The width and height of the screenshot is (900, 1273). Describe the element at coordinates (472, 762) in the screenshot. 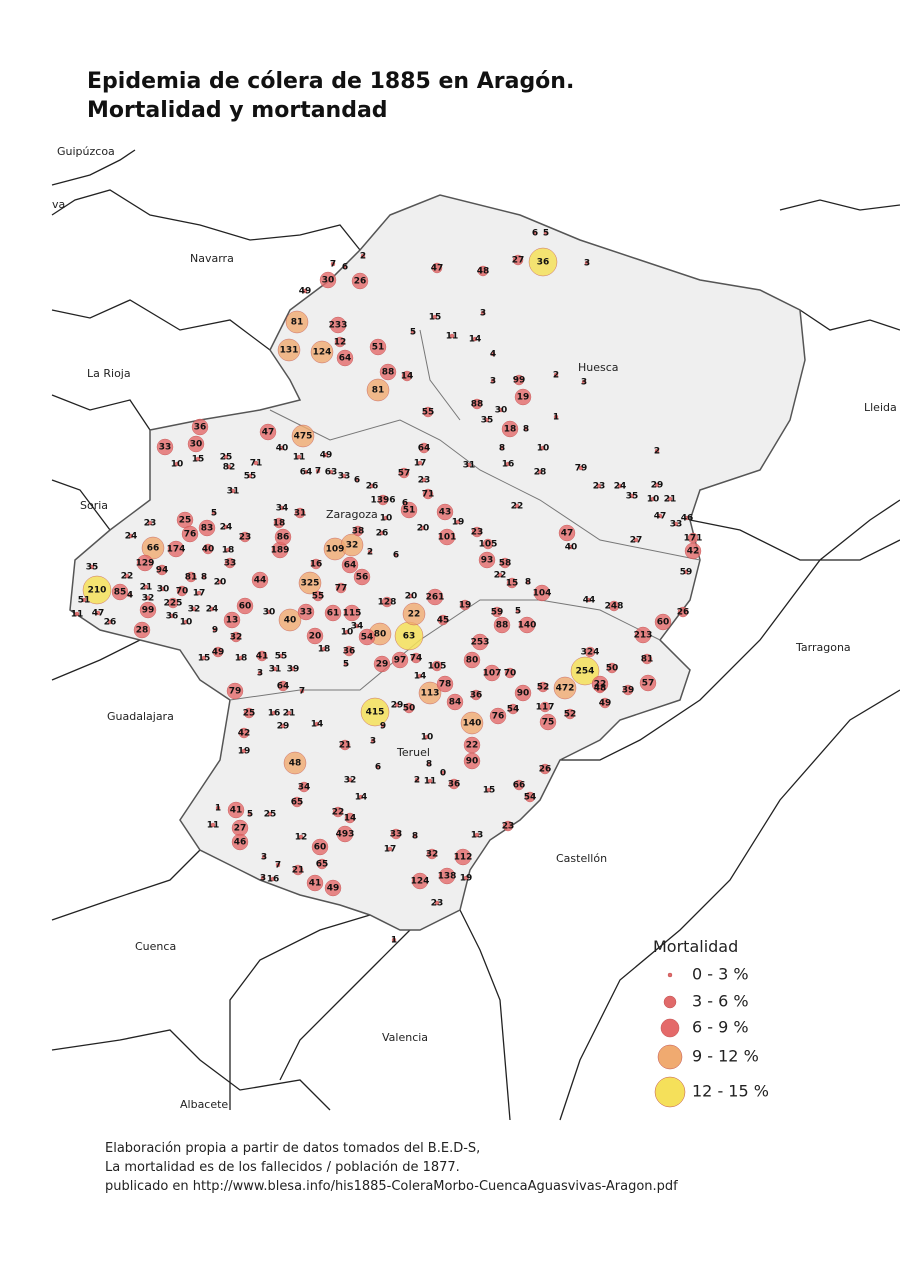

I see `town-deaths: 90` at that location.